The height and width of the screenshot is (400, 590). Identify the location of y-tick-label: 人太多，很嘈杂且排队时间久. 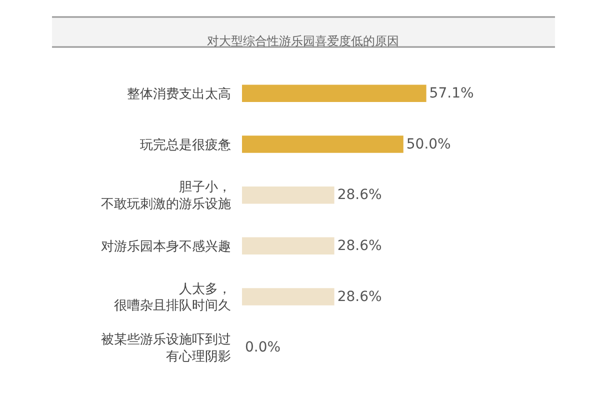
(172, 298).